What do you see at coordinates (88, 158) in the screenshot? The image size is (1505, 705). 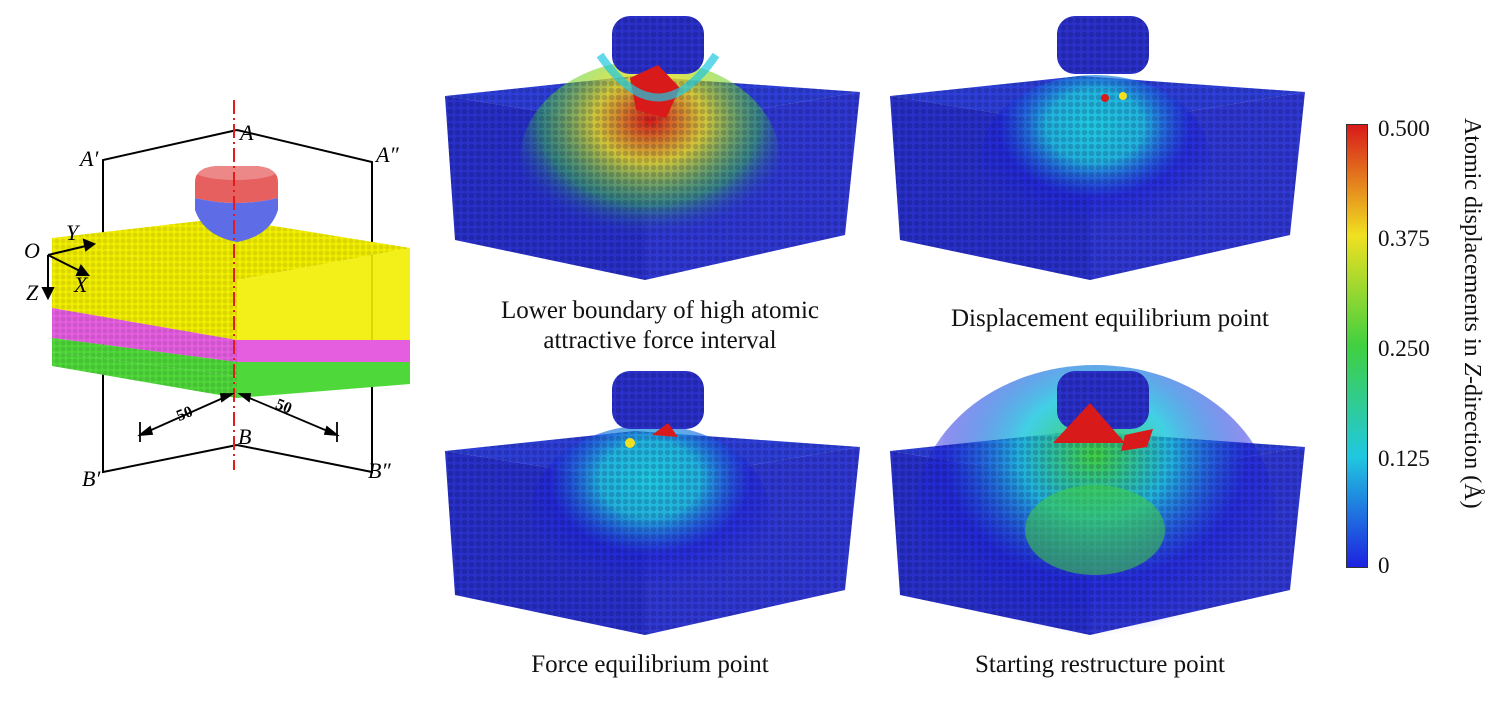 I see `label-A-prime: A′` at bounding box center [88, 158].